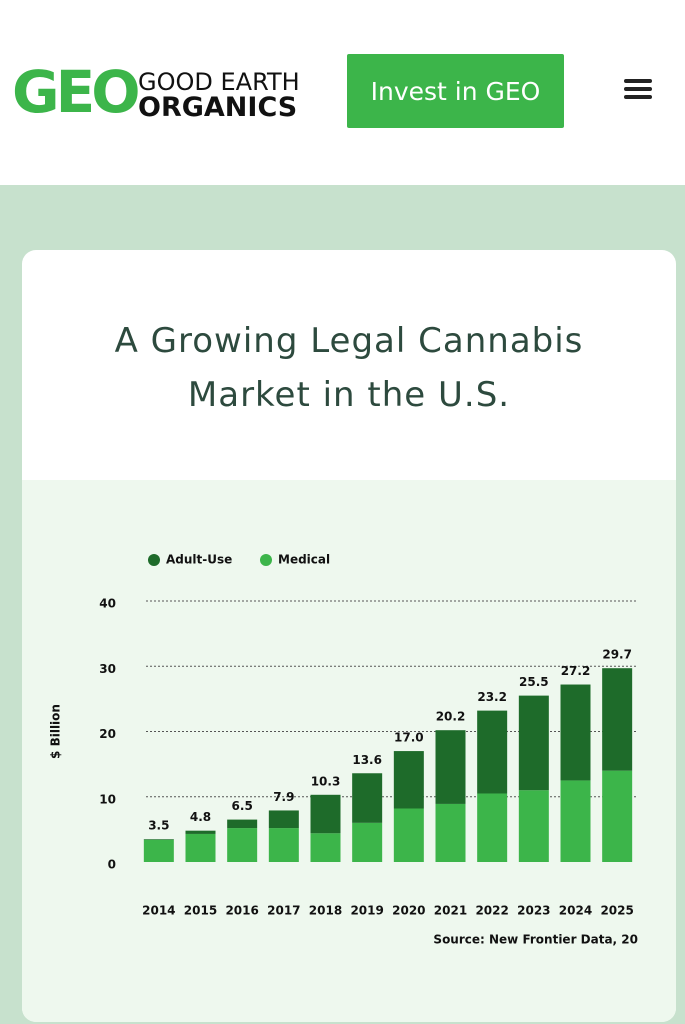 Image resolution: width=685 pixels, height=1024 pixels. What do you see at coordinates (576, 671) in the screenshot?
I see `total-label: 27.2` at bounding box center [576, 671].